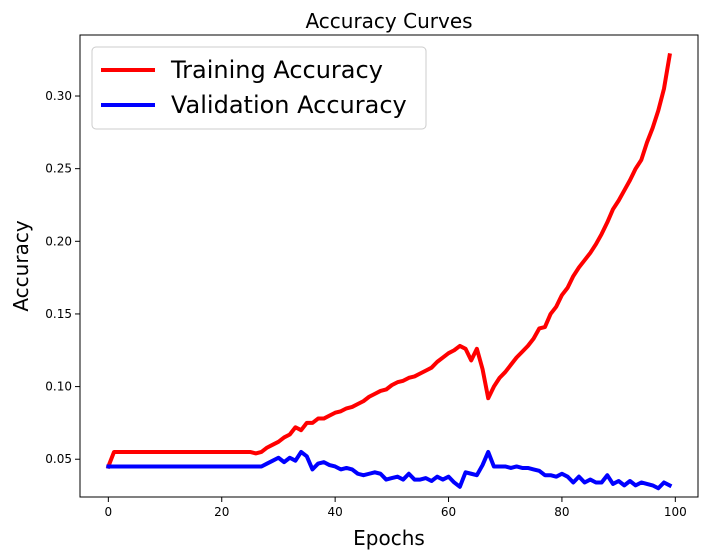 The height and width of the screenshot is (560, 709). Describe the element at coordinates (396, 508) in the screenshot. I see `x-axis-ticks: 0 20 40 60 80 100` at that location.